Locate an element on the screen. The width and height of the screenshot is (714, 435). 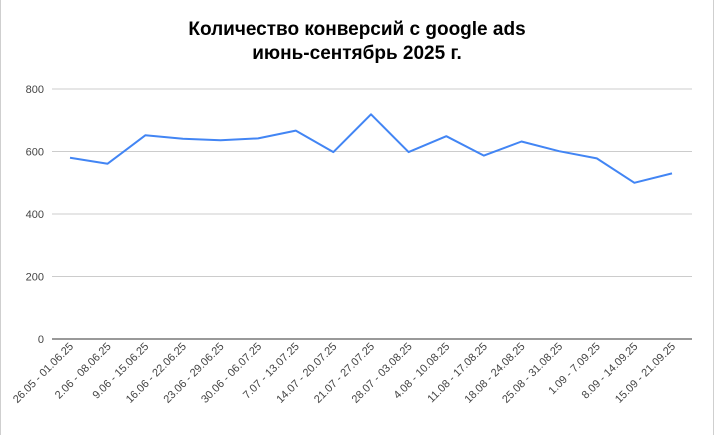
series-line is located at coordinates (371, 148).